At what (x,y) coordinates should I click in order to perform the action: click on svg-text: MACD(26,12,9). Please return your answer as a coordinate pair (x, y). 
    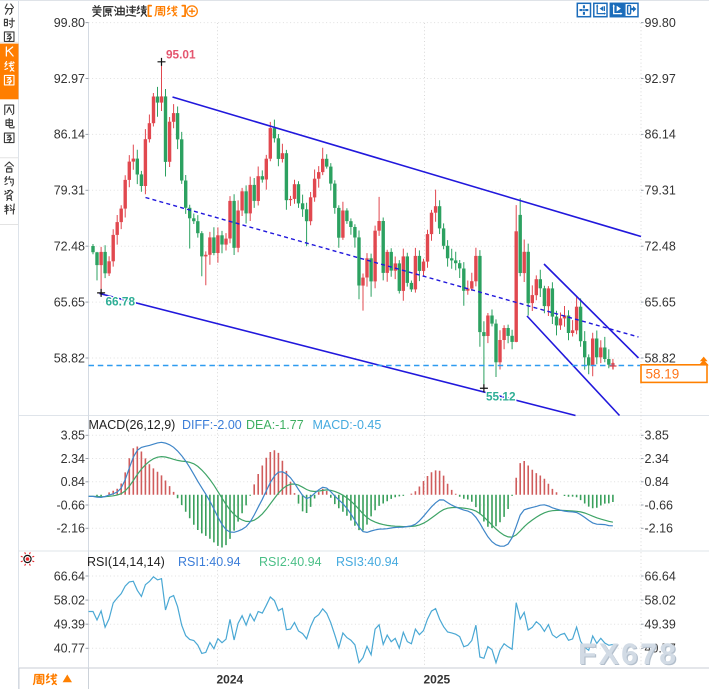
    Looking at the image, I should click on (132, 425).